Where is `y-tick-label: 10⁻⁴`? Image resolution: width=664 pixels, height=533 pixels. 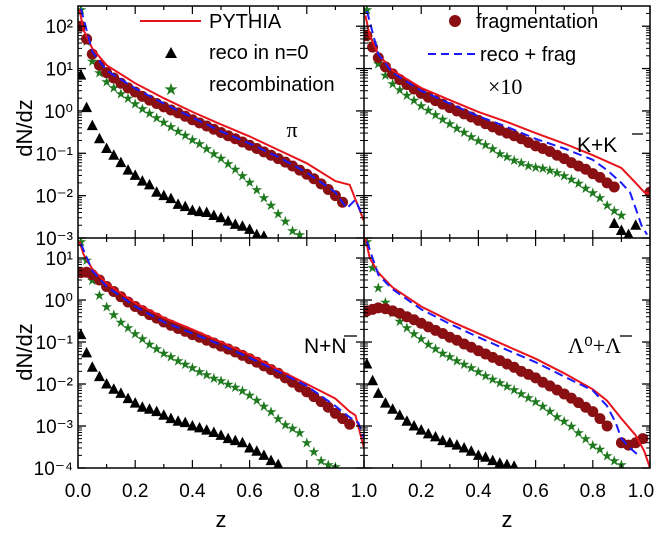
y-tick-label: 10⁻⁴ is located at coordinates (53, 469).